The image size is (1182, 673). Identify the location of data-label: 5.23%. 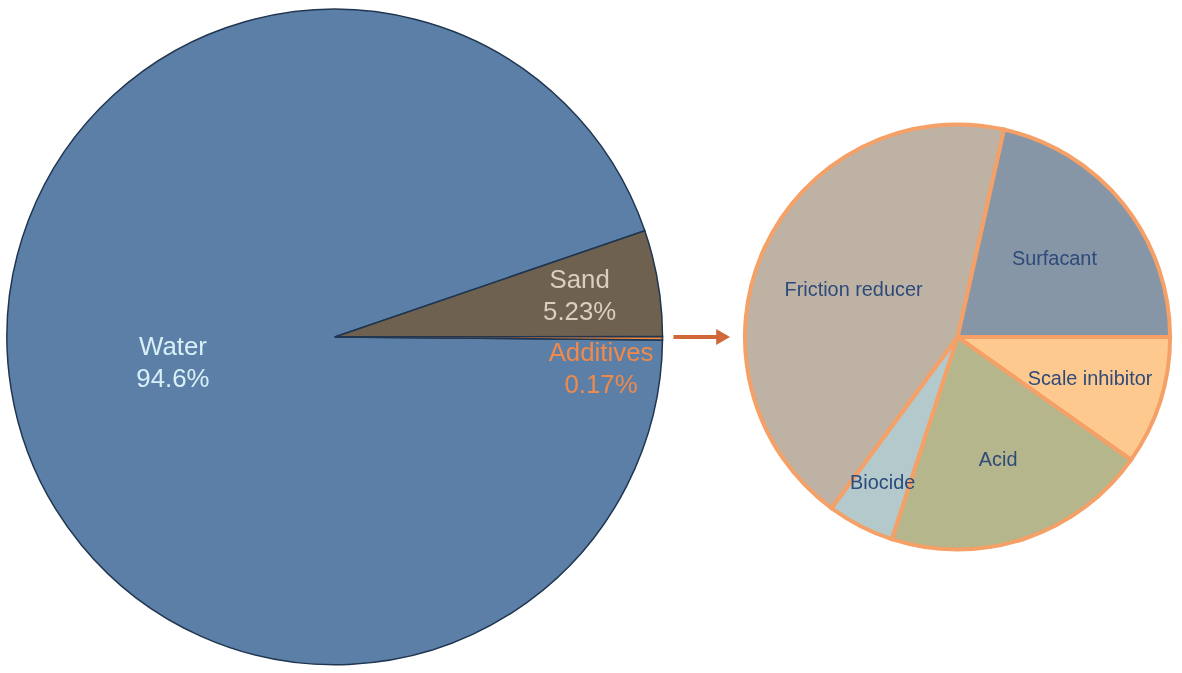
(580, 310).